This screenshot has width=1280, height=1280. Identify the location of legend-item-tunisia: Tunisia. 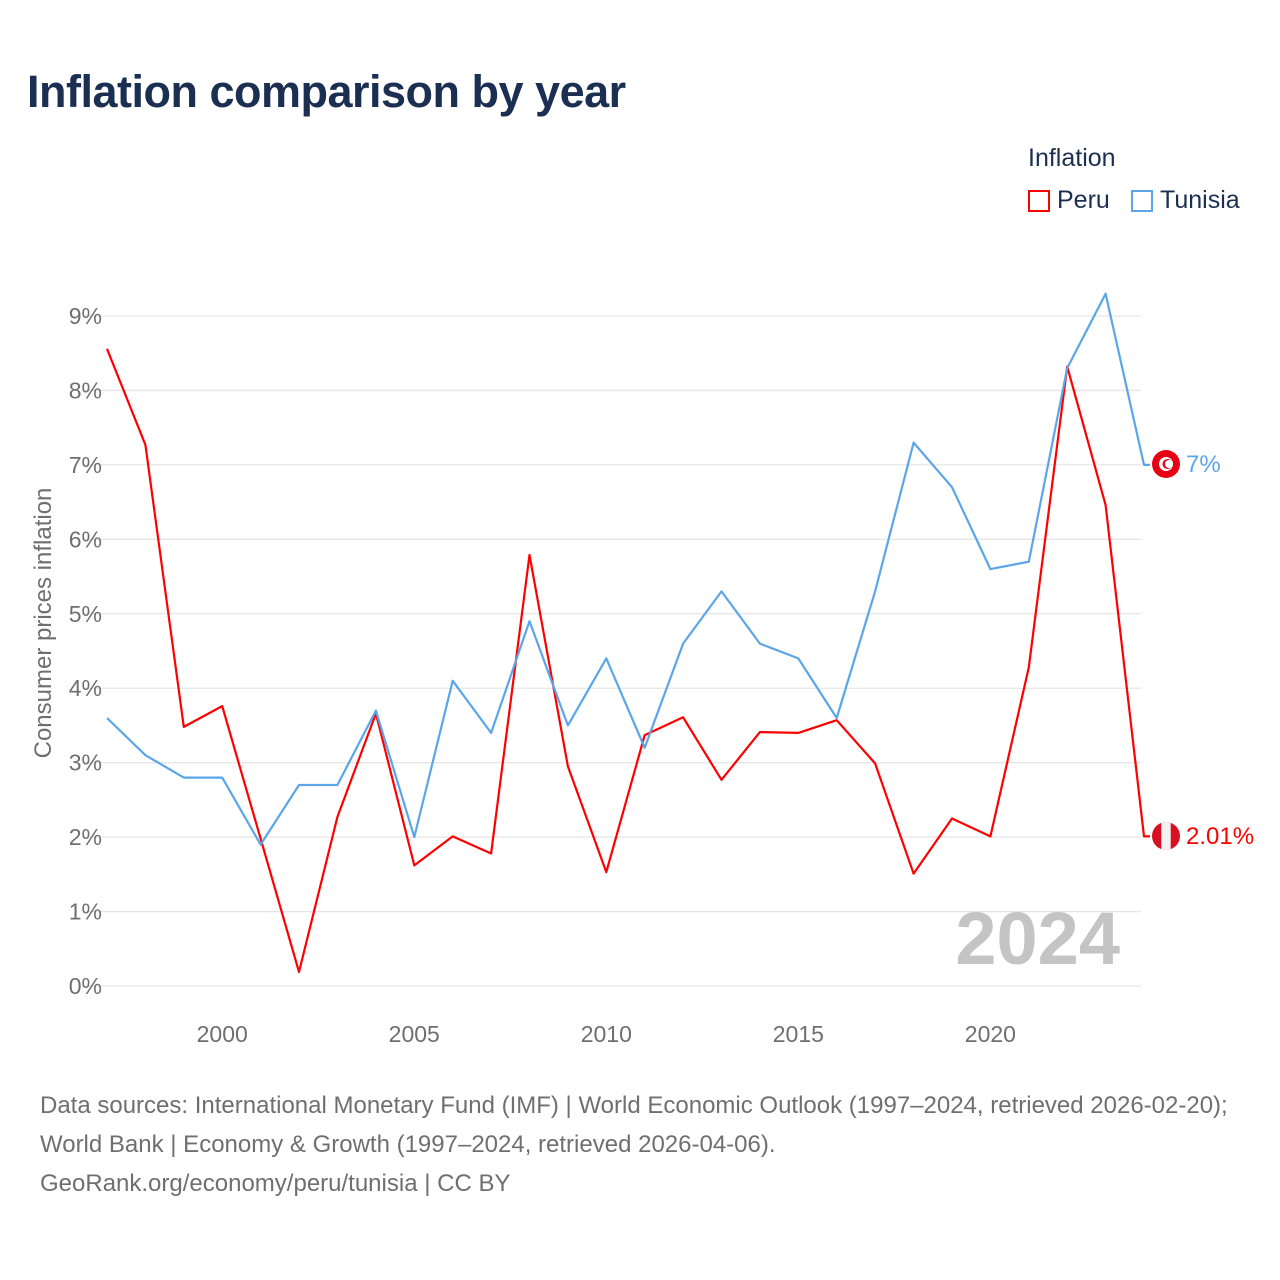
(1185, 200).